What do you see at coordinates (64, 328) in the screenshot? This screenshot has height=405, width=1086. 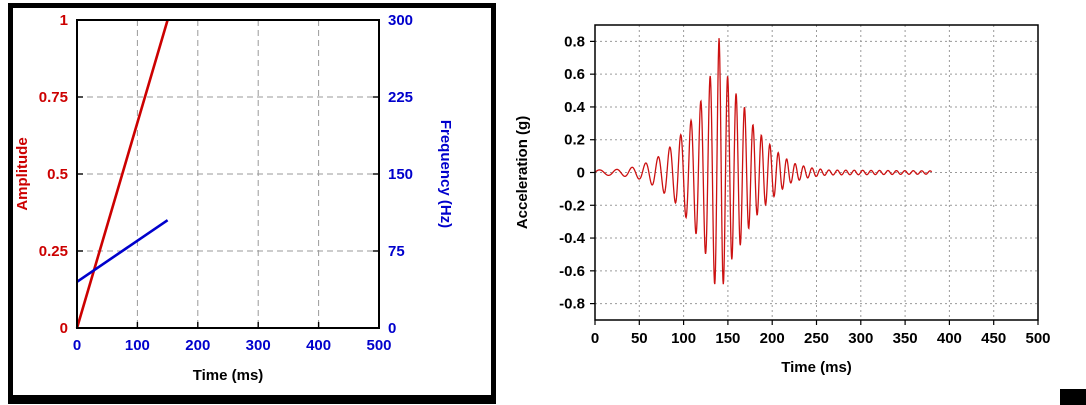 I see `left-tick-label: 0` at bounding box center [64, 328].